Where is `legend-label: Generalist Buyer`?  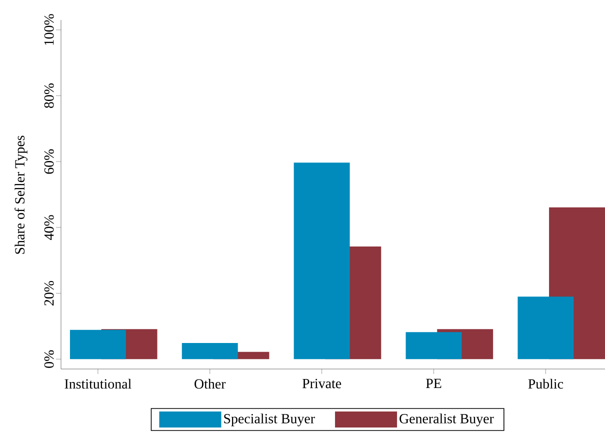 legend-label: Generalist Buyer is located at coordinates (447, 420).